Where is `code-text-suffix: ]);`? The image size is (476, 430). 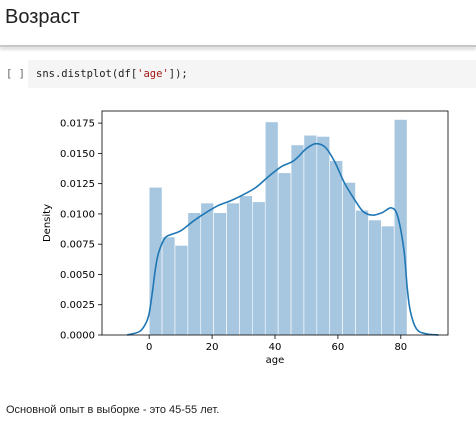 code-text-suffix: ]); is located at coordinates (178, 74).